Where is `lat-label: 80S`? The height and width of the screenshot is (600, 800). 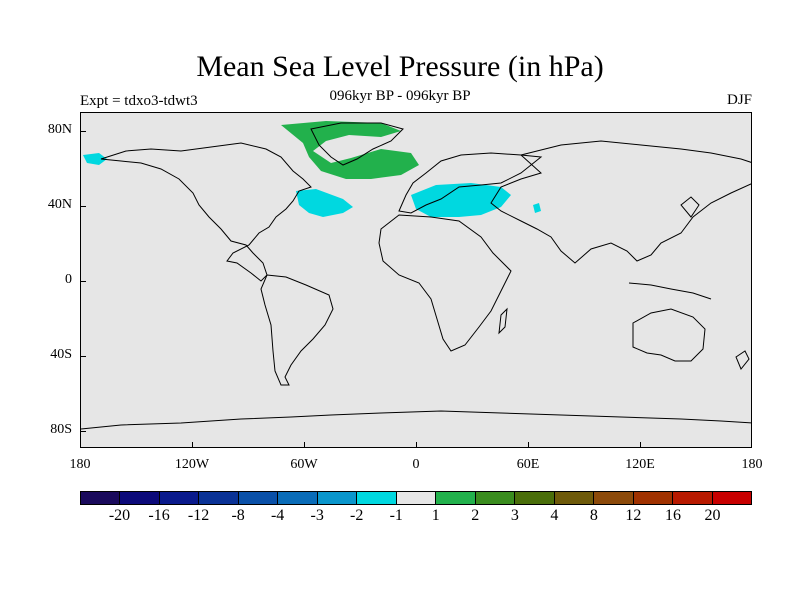
lat-label: 80S is located at coordinates (61, 429).